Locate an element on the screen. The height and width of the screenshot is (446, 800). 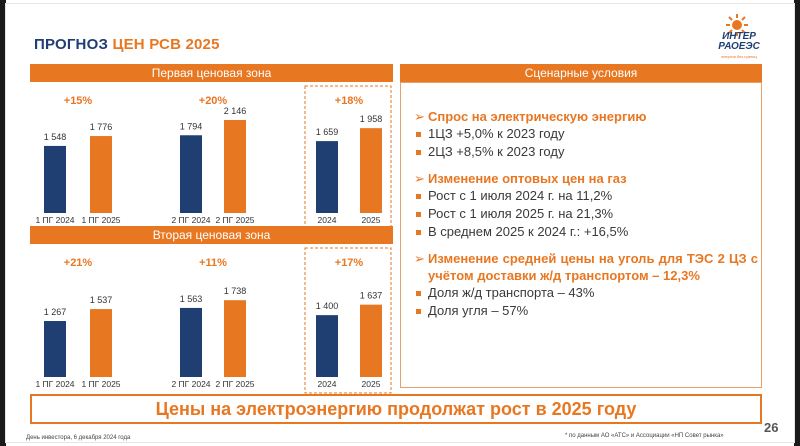
zone-1-header: Первая ценовая зона is located at coordinates (211, 73).